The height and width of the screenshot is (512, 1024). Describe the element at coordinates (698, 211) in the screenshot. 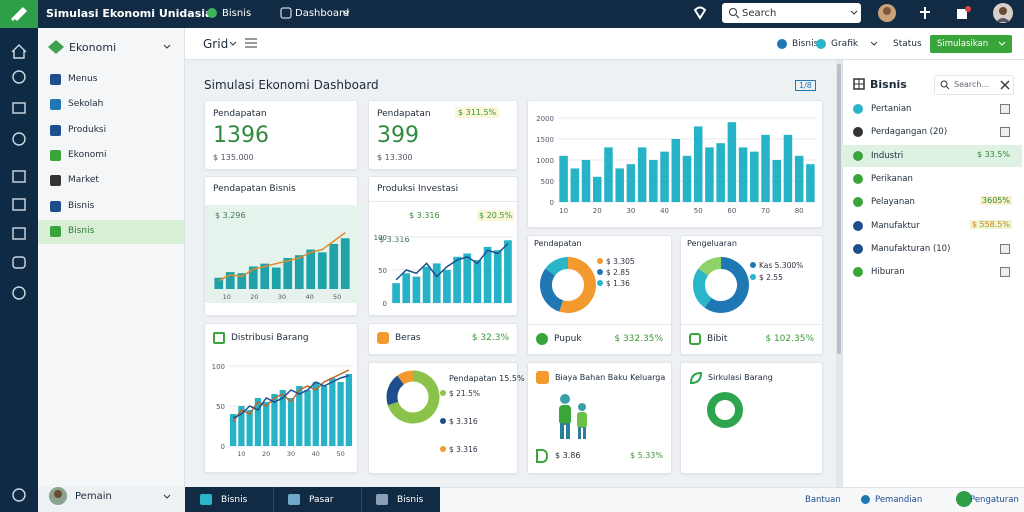

I see `x-tick-label: 50` at that location.